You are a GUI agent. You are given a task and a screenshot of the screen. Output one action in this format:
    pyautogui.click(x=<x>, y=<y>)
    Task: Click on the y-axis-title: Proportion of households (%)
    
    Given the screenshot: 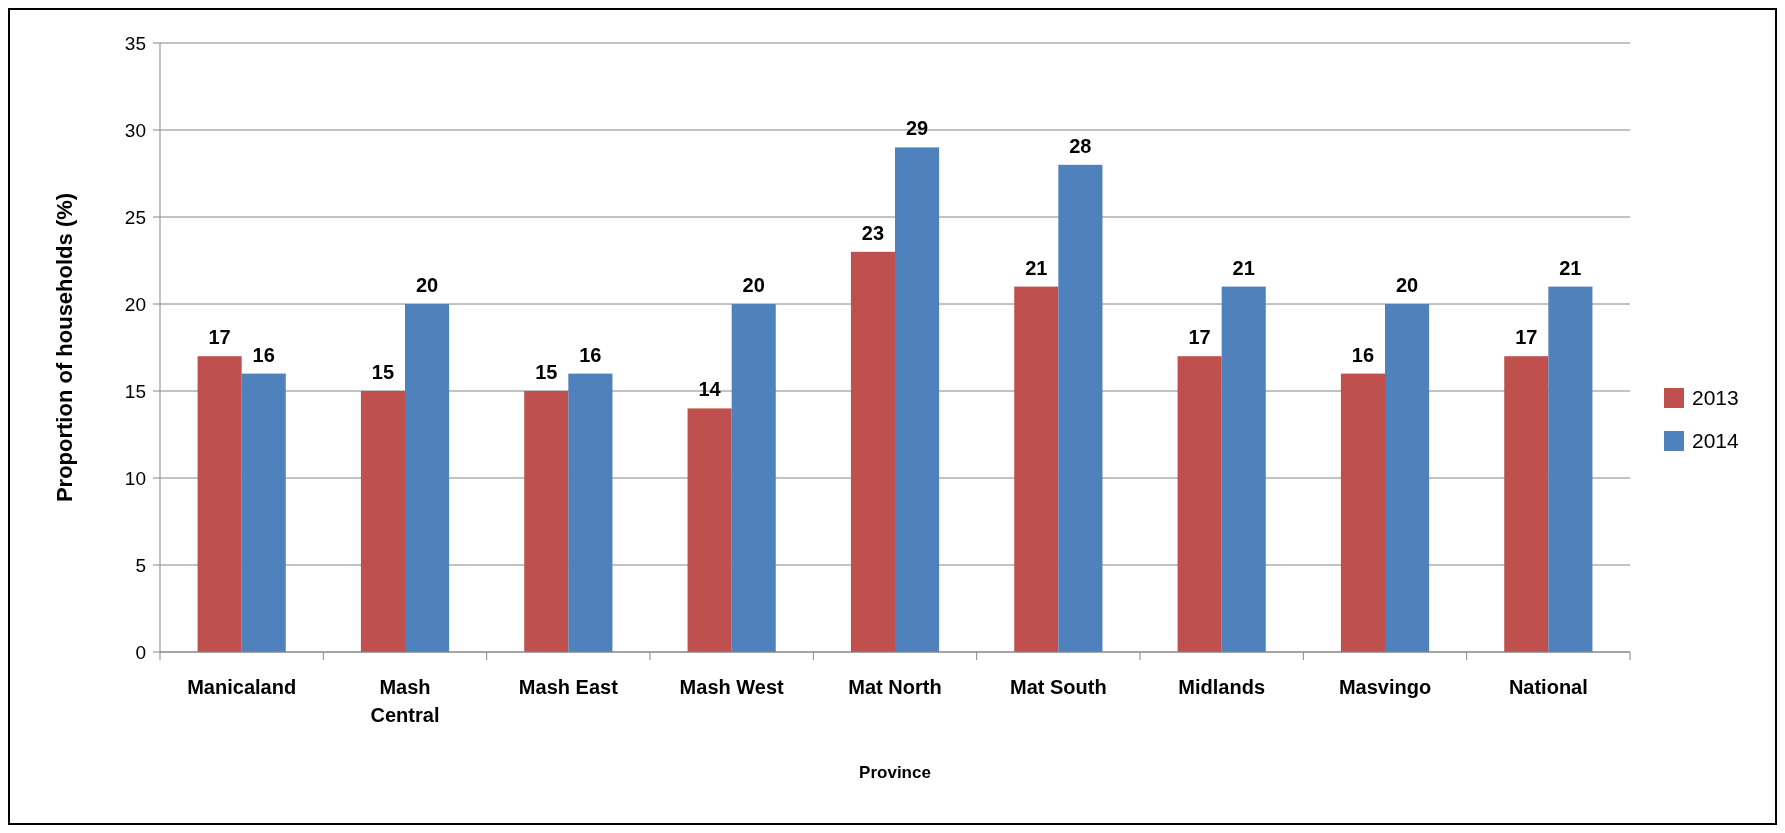 What is the action you would take?
    pyautogui.click(x=64, y=347)
    